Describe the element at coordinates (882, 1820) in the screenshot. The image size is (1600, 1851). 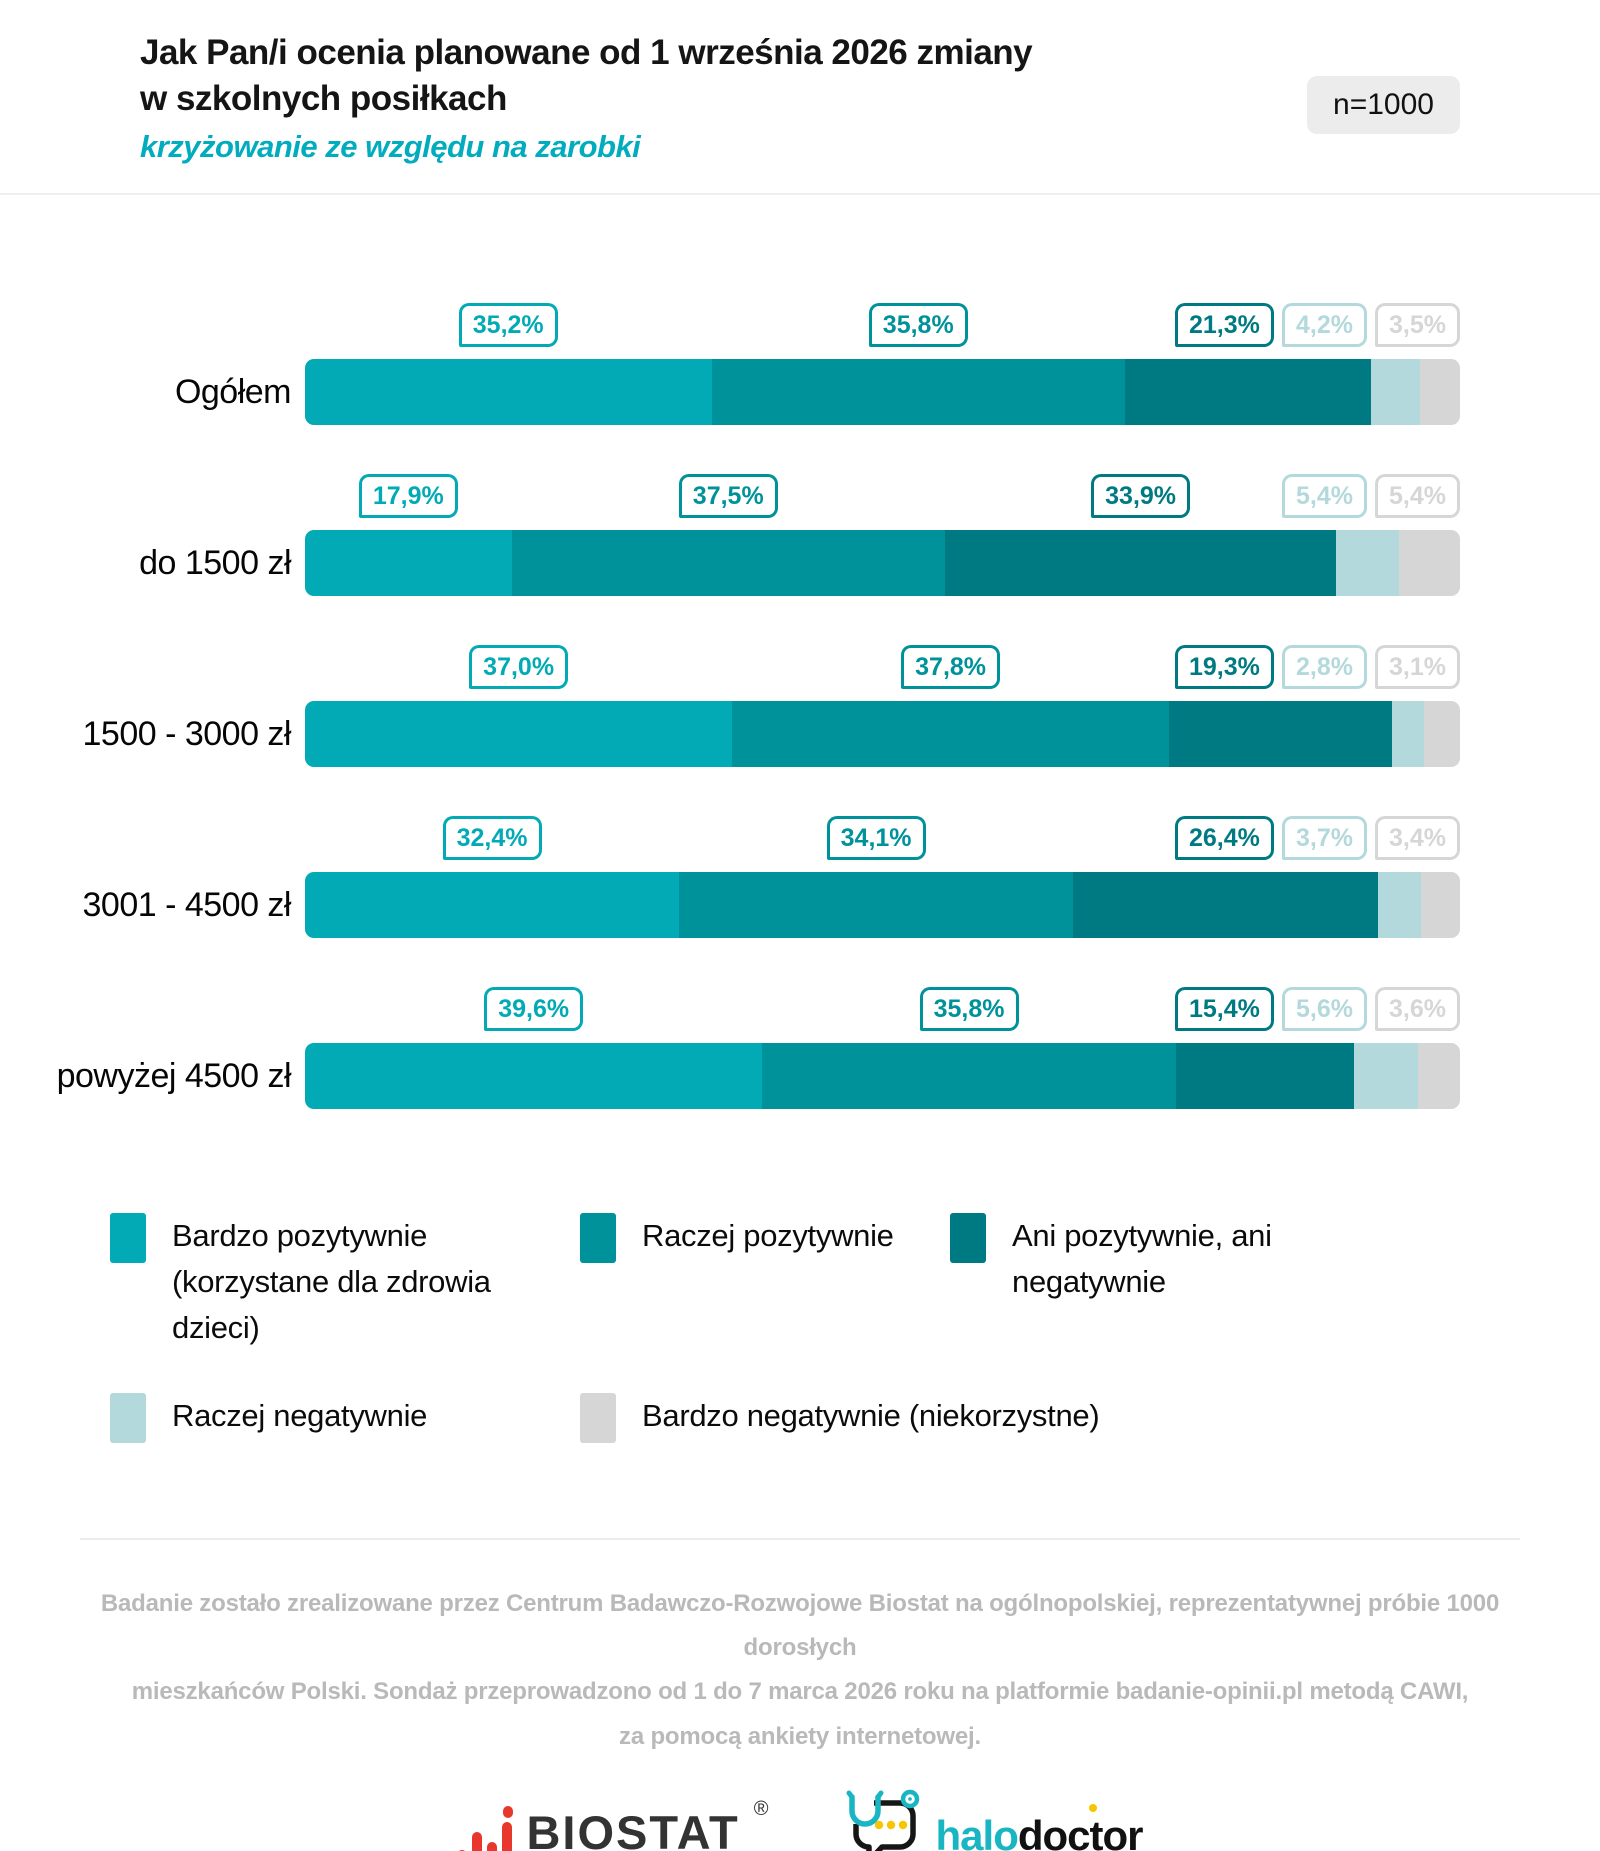
I see `halodoctor-stethoscope-icon` at that location.